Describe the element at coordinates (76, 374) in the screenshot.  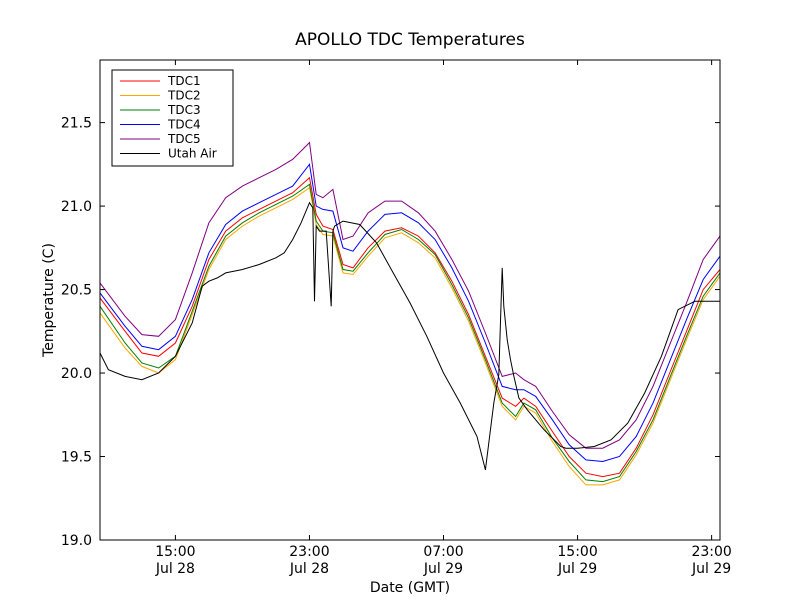
I see `y-tick-label: 20.0` at that location.